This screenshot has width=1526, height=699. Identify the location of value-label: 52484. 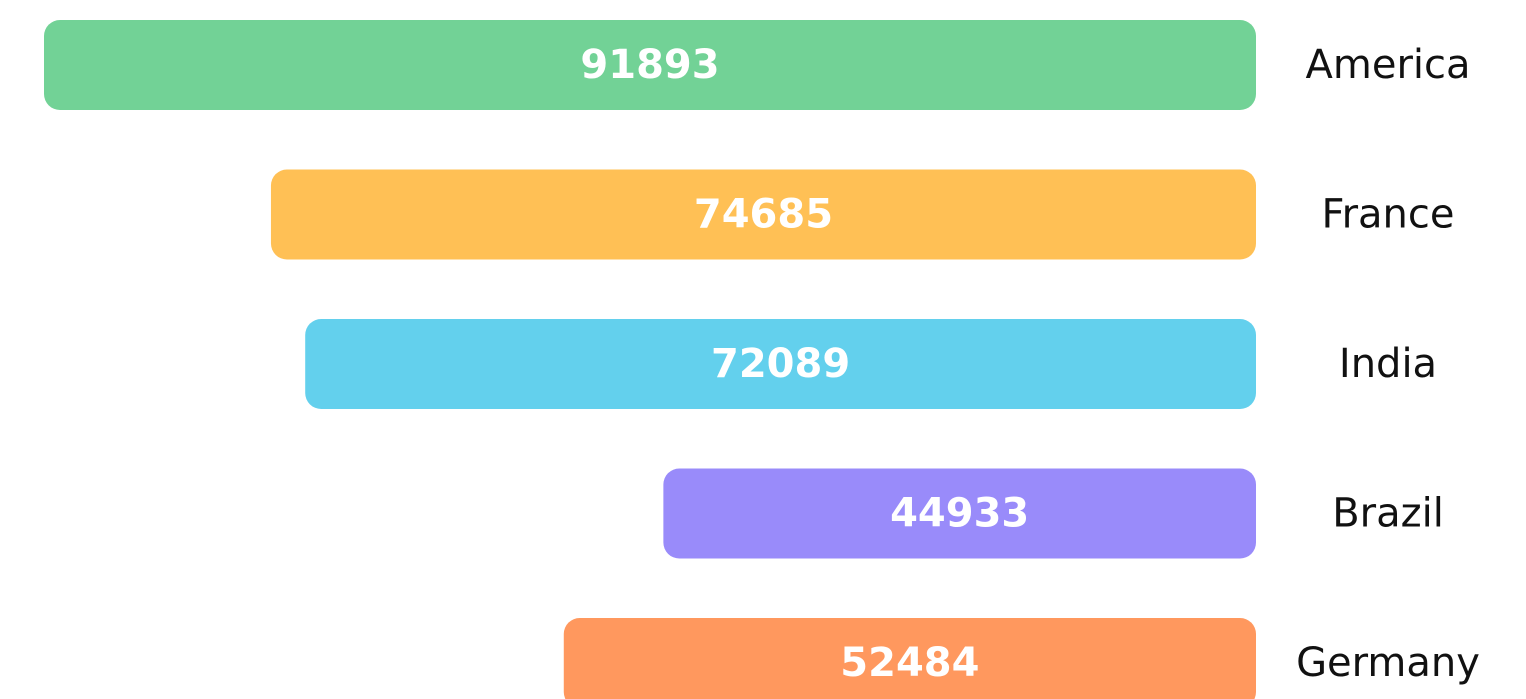
(909, 663).